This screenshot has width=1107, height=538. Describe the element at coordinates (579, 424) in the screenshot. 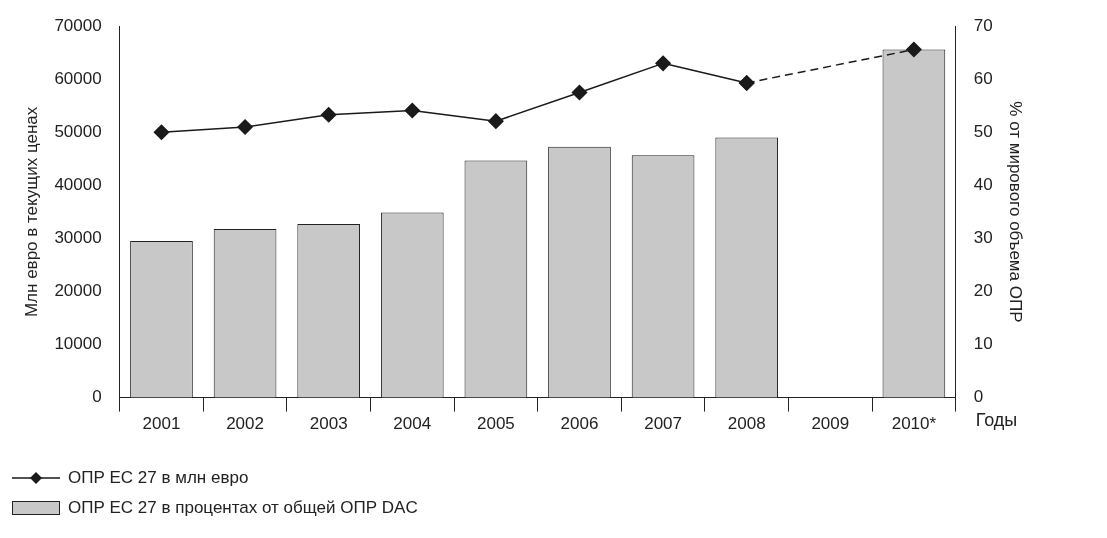

I see `x-tick-label: 2006` at that location.